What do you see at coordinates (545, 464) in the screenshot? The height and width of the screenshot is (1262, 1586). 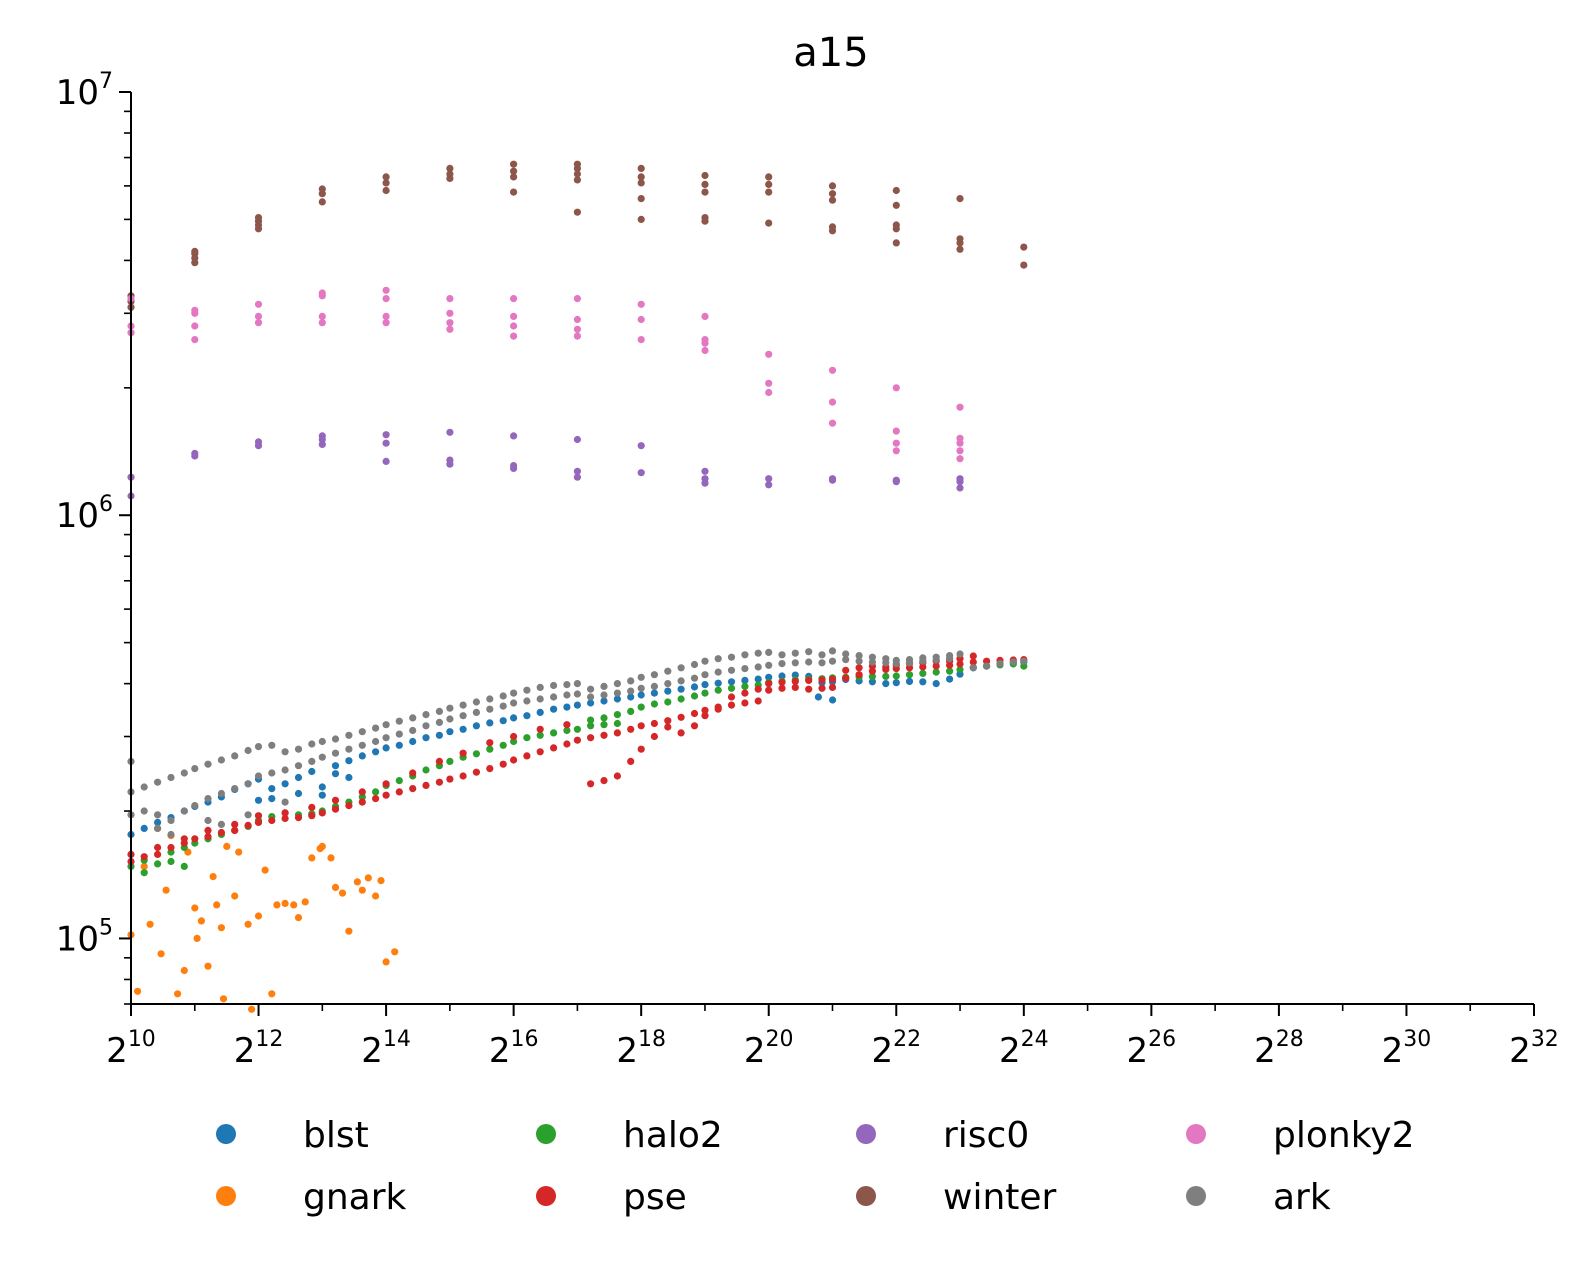 I see `series-risc0` at bounding box center [545, 464].